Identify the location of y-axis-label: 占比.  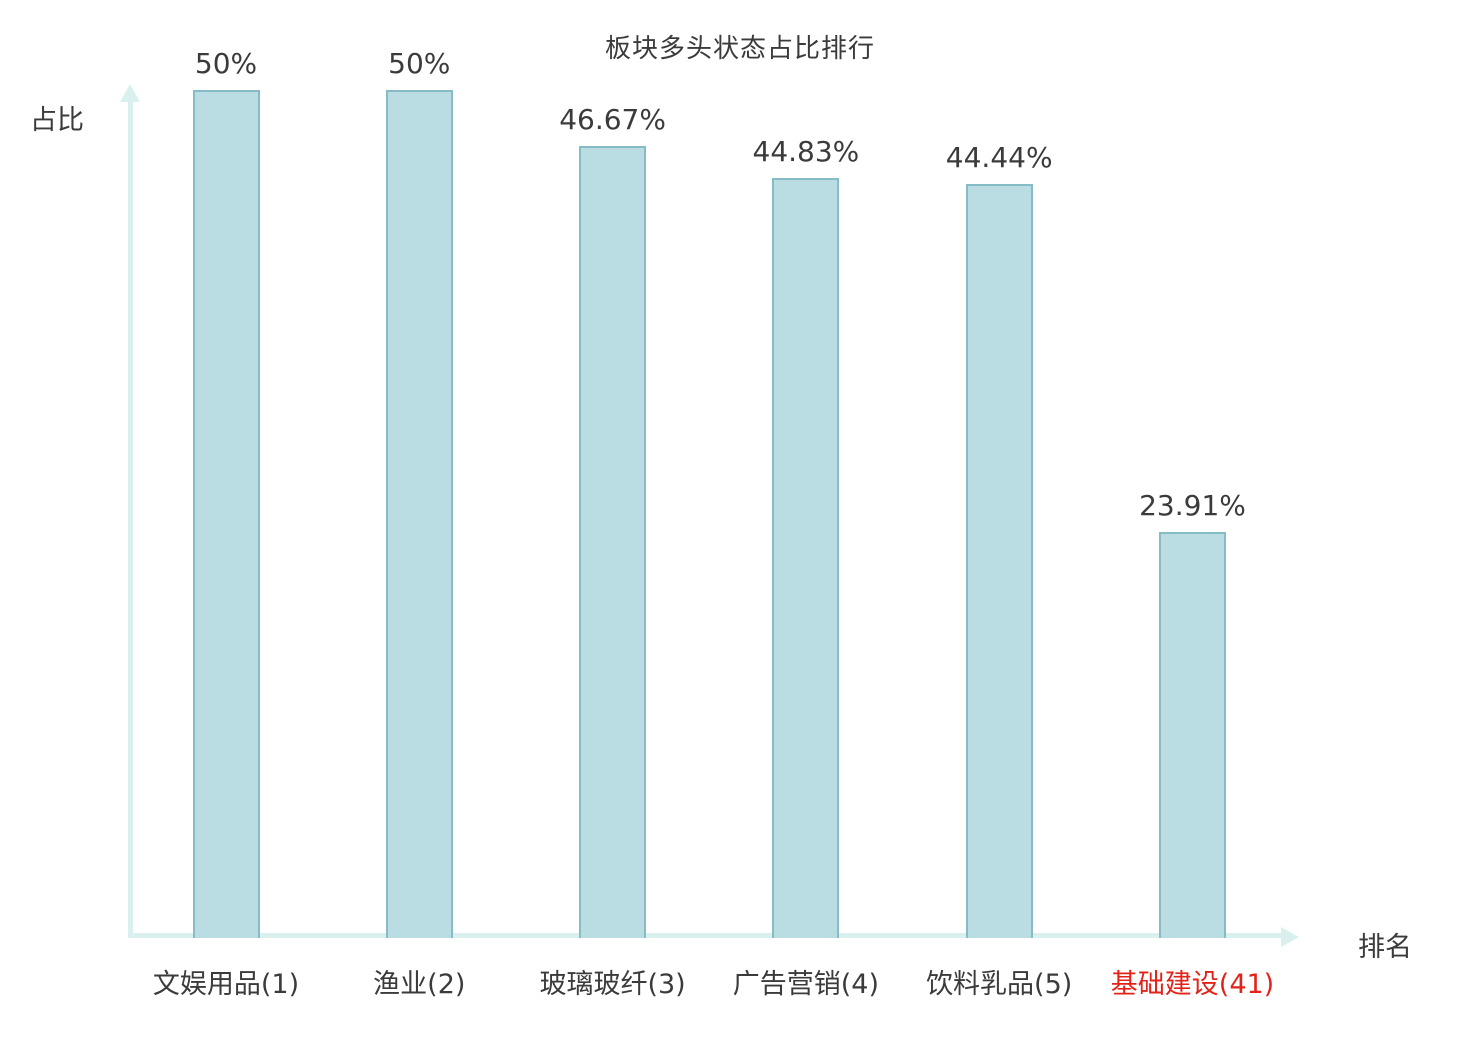
(57, 120).